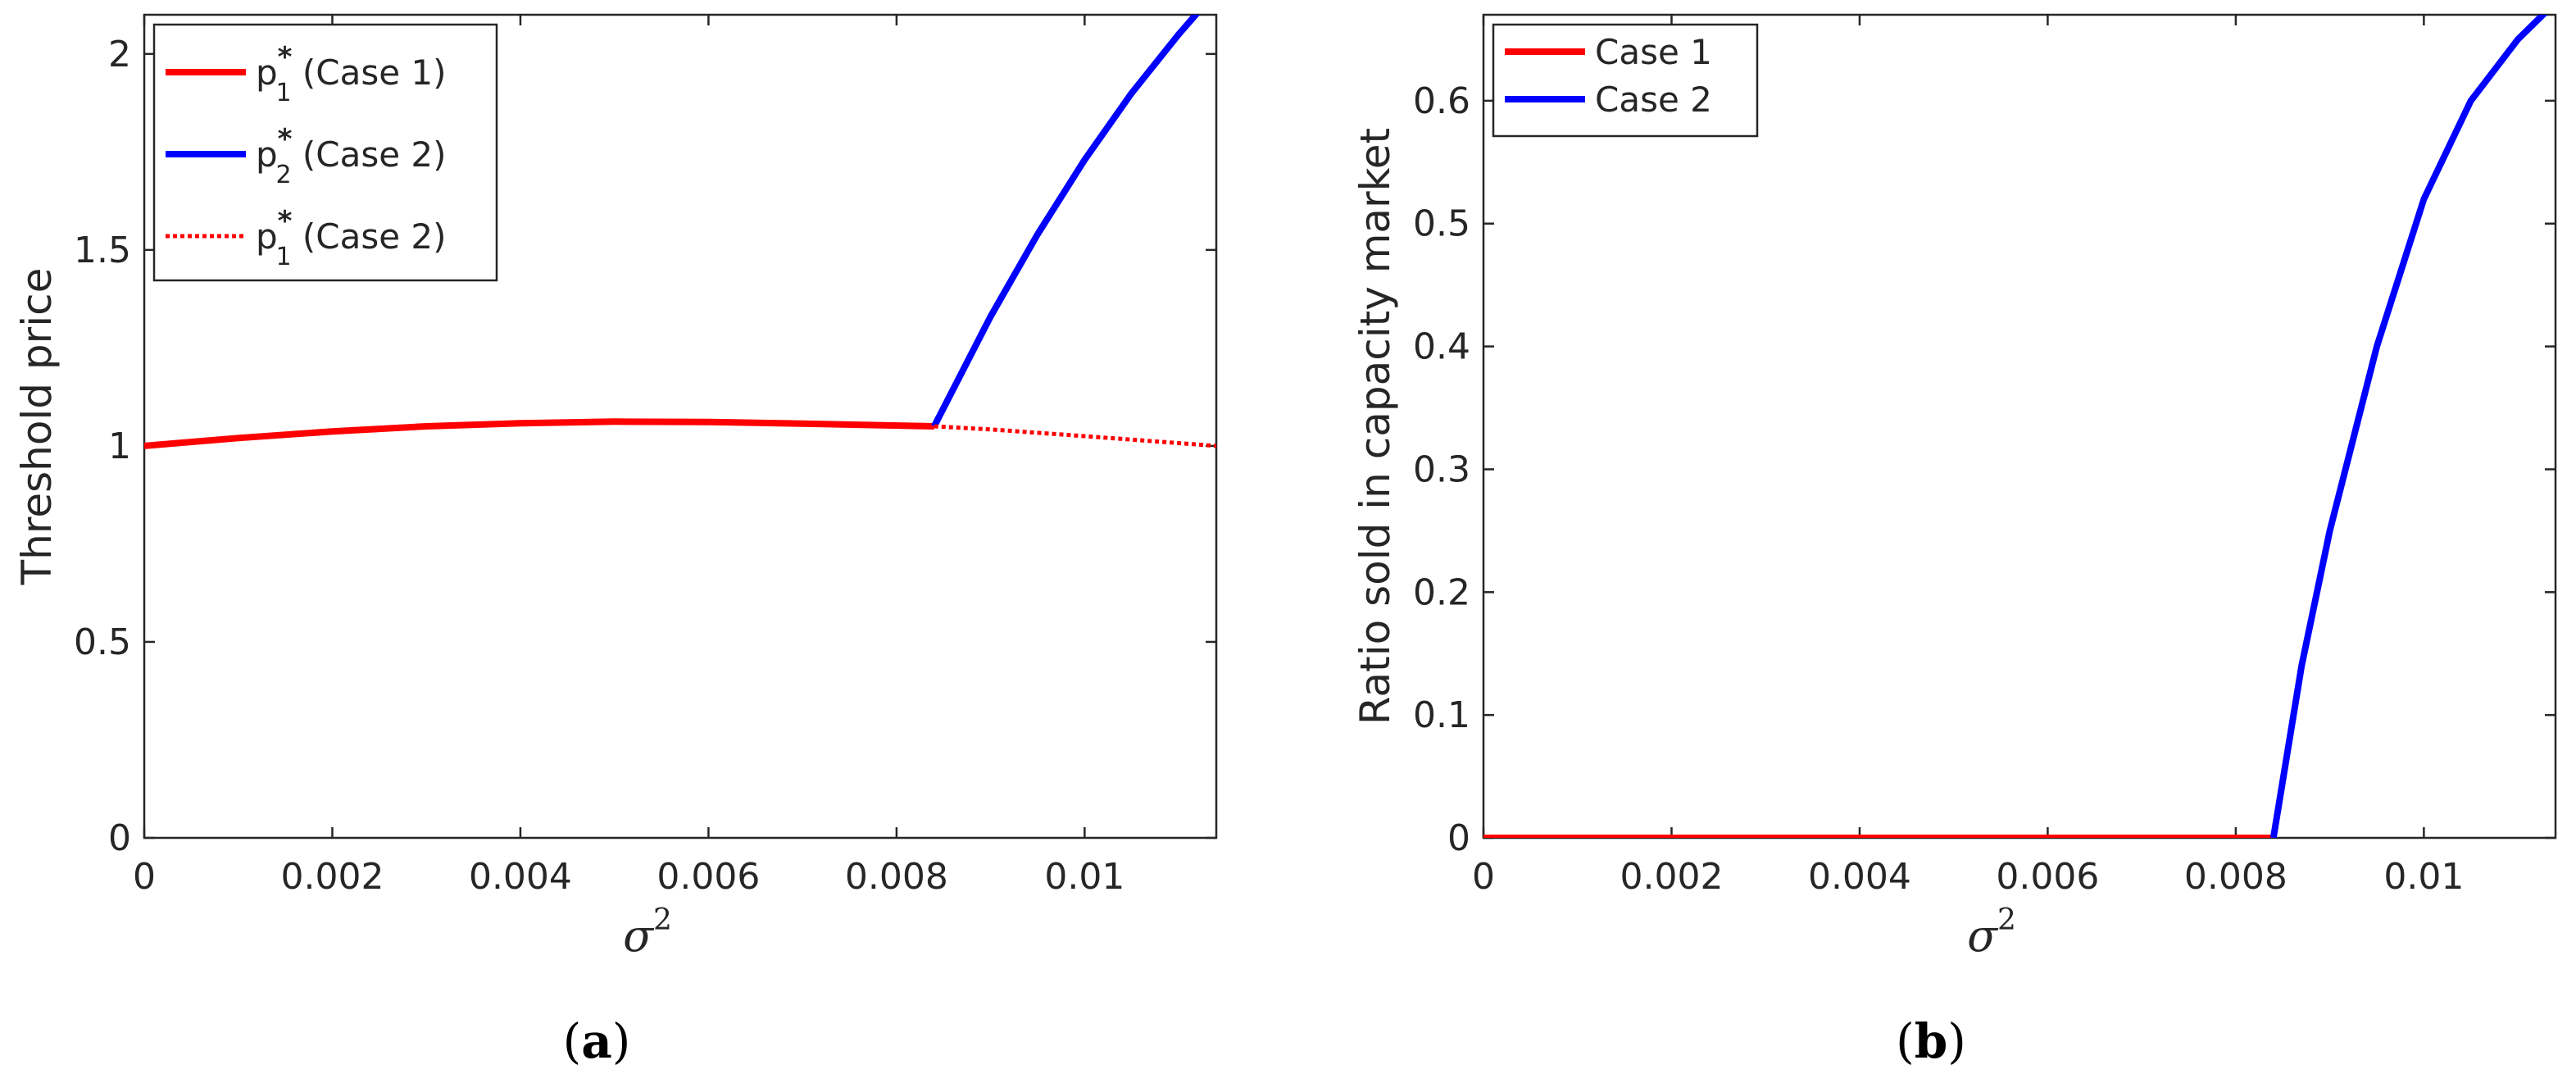  Describe the element at coordinates (1441, 592) in the screenshot. I see `y-tick-label: 0.2` at that location.